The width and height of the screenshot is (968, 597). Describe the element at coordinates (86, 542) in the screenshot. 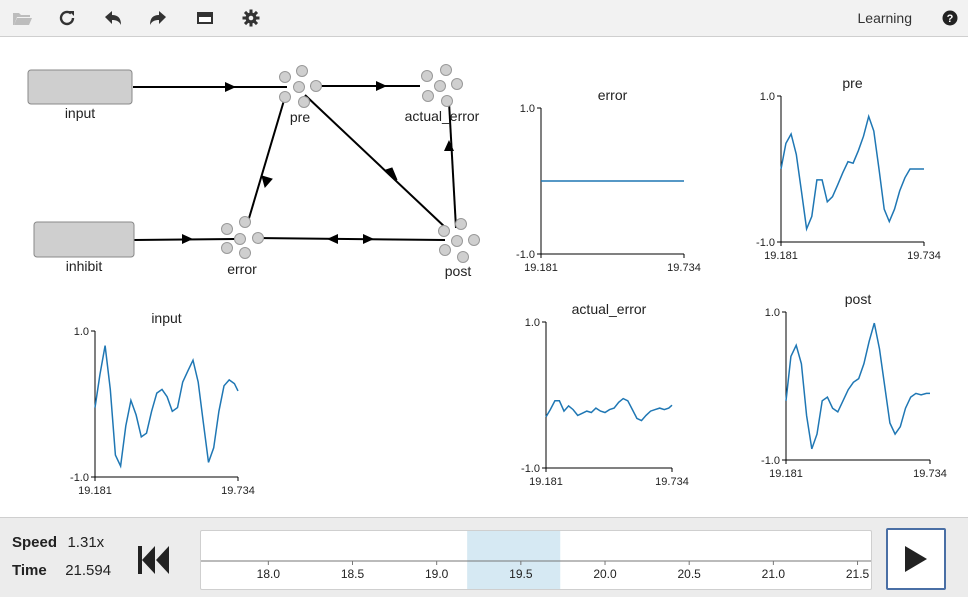

I see `speed-value: 1.31x` at that location.